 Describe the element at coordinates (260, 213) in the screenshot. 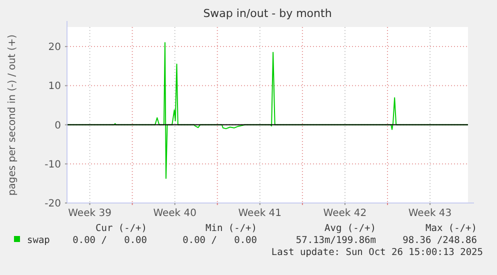

I see `x-tick-label: Week 41` at that location.